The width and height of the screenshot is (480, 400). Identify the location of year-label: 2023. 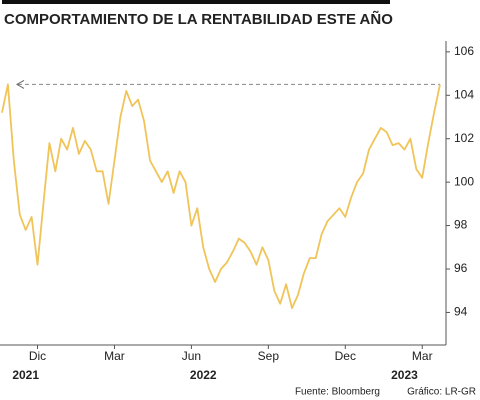
(404, 375).